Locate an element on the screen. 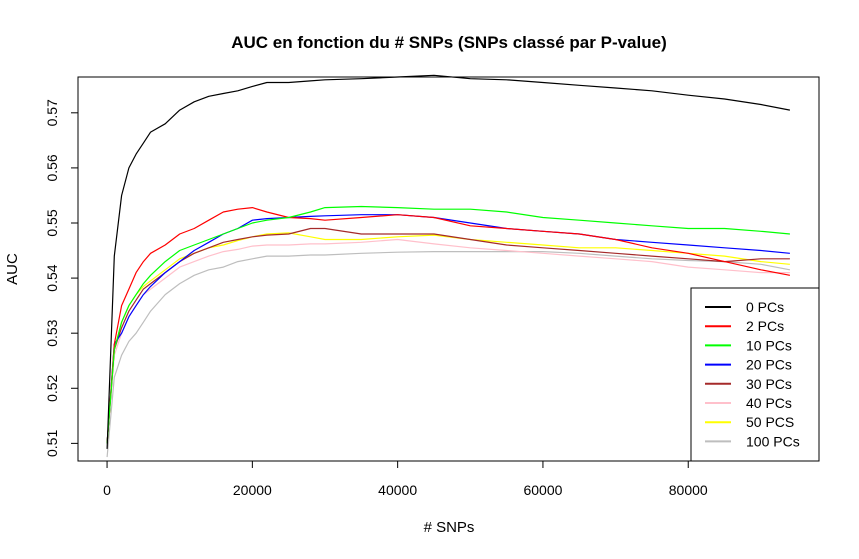 The height and width of the screenshot is (559, 859). y-axis: 0.51 0.52 0.53 0.54 0.55 0.56 0.57 is located at coordinates (61, 278).